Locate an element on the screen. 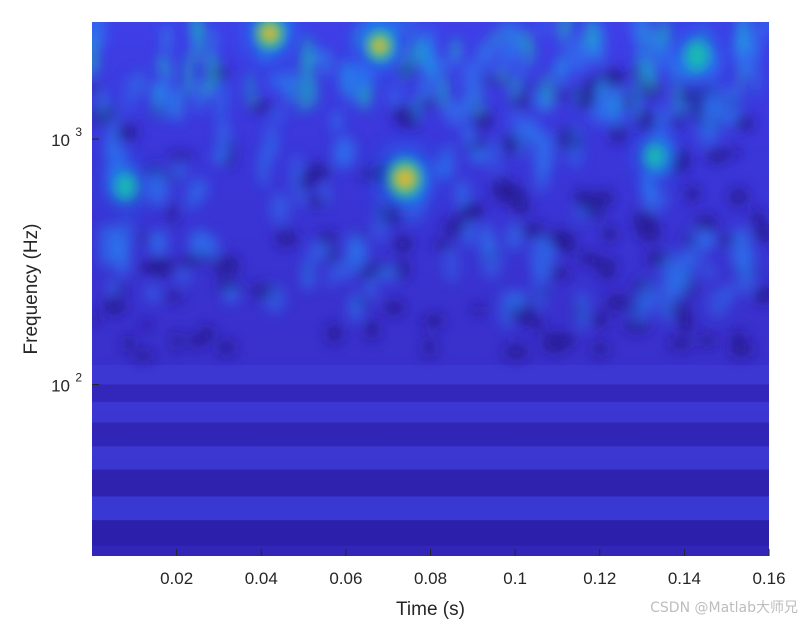 This screenshot has width=810, height=625. y-tick-exponent: 3 is located at coordinates (78, 132).